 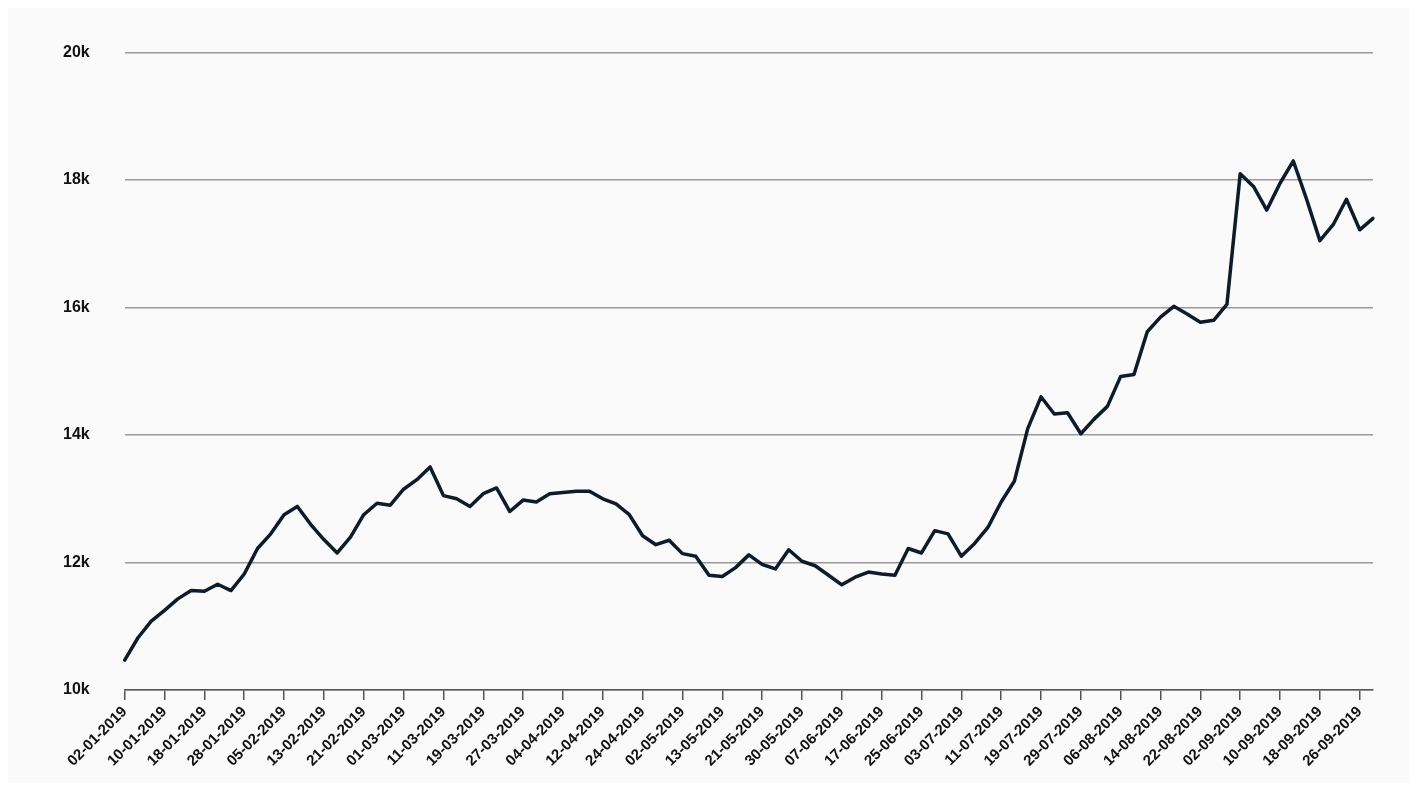 What do you see at coordinates (76, 179) in the screenshot?
I see `y-tick-label: 18k` at bounding box center [76, 179].